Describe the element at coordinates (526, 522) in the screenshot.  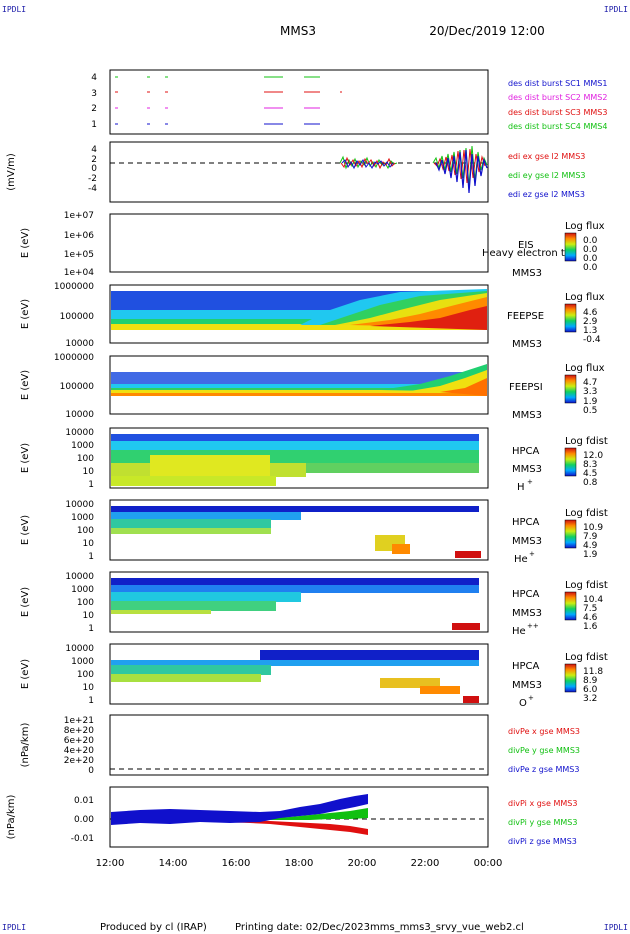
I see `instrument-label: HPCA` at that location.